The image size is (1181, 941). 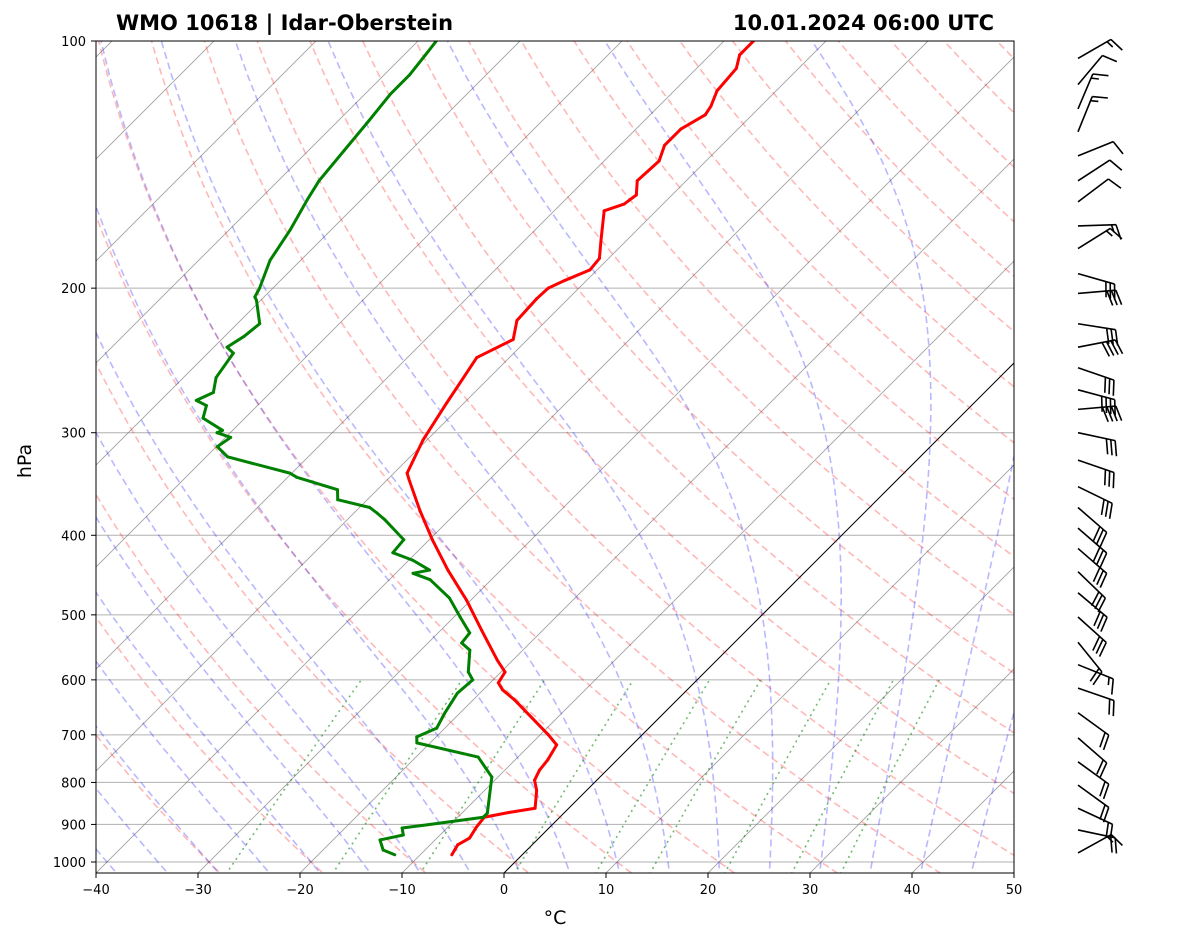 What do you see at coordinates (73, 681) in the screenshot?
I see `y-tick-label: 600` at bounding box center [73, 681].